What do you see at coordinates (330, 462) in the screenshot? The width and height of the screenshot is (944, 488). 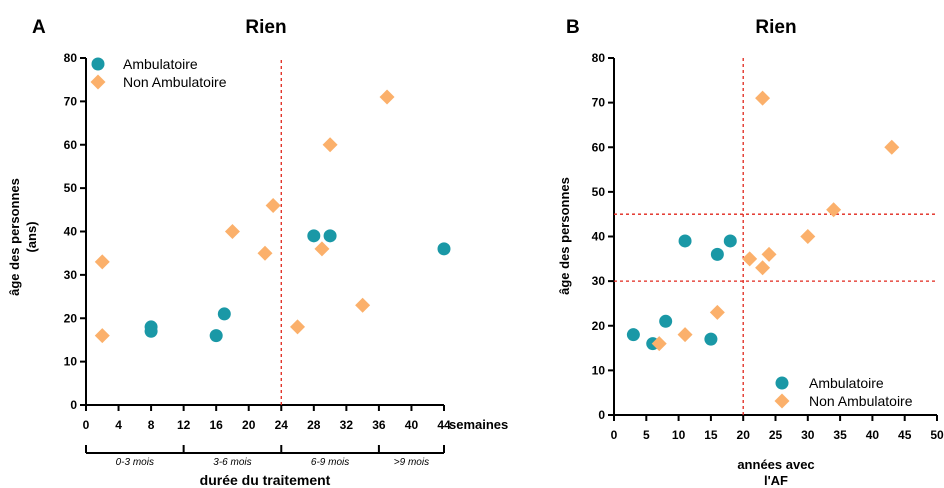 I see `period-label: 6-9 mois` at bounding box center [330, 462].